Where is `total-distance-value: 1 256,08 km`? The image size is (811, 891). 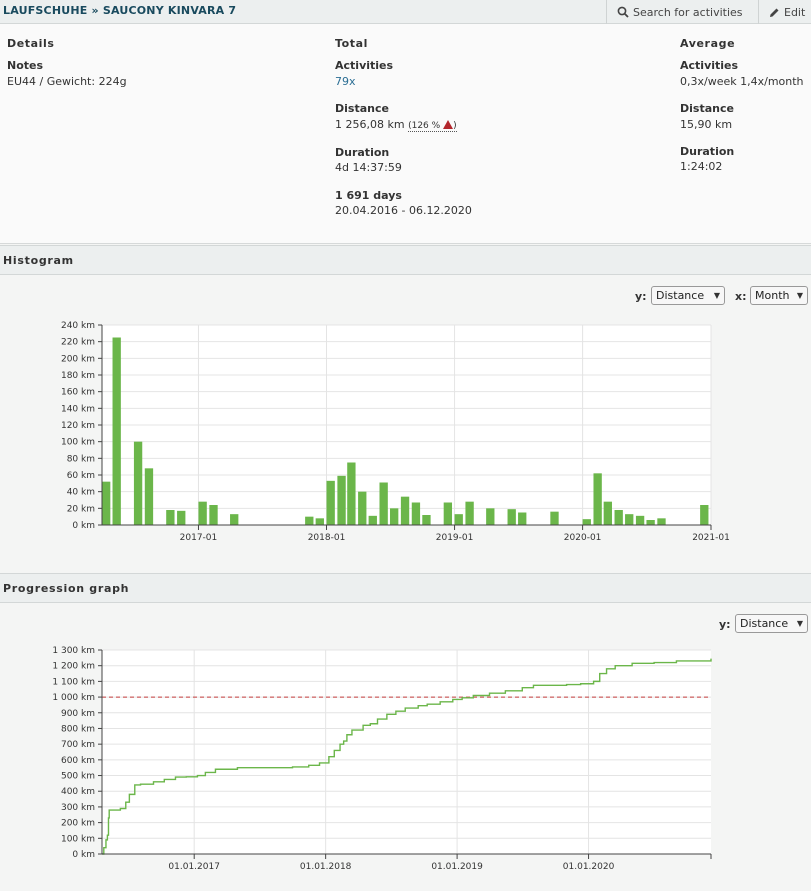 total-distance-value: 1 256,08 km is located at coordinates (370, 124).